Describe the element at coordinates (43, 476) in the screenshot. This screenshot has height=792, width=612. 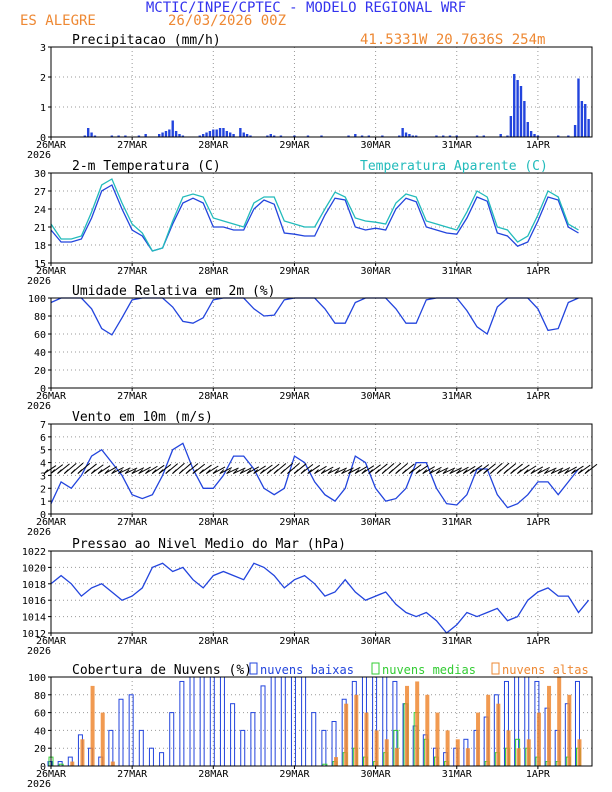
I see `y-tick-label: 3` at that location.